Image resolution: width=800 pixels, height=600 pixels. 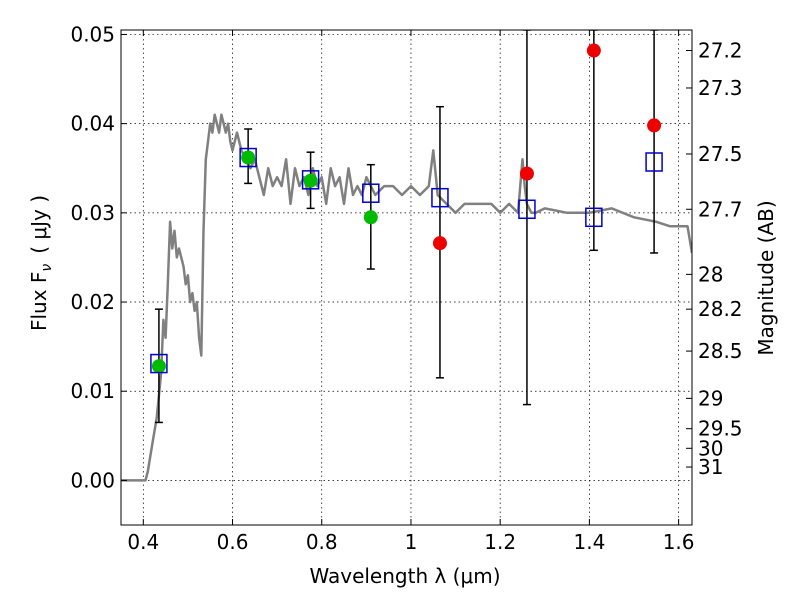 What do you see at coordinates (766, 277) in the screenshot?
I see `y2-axis-title: Magnitude (AB)` at bounding box center [766, 277].